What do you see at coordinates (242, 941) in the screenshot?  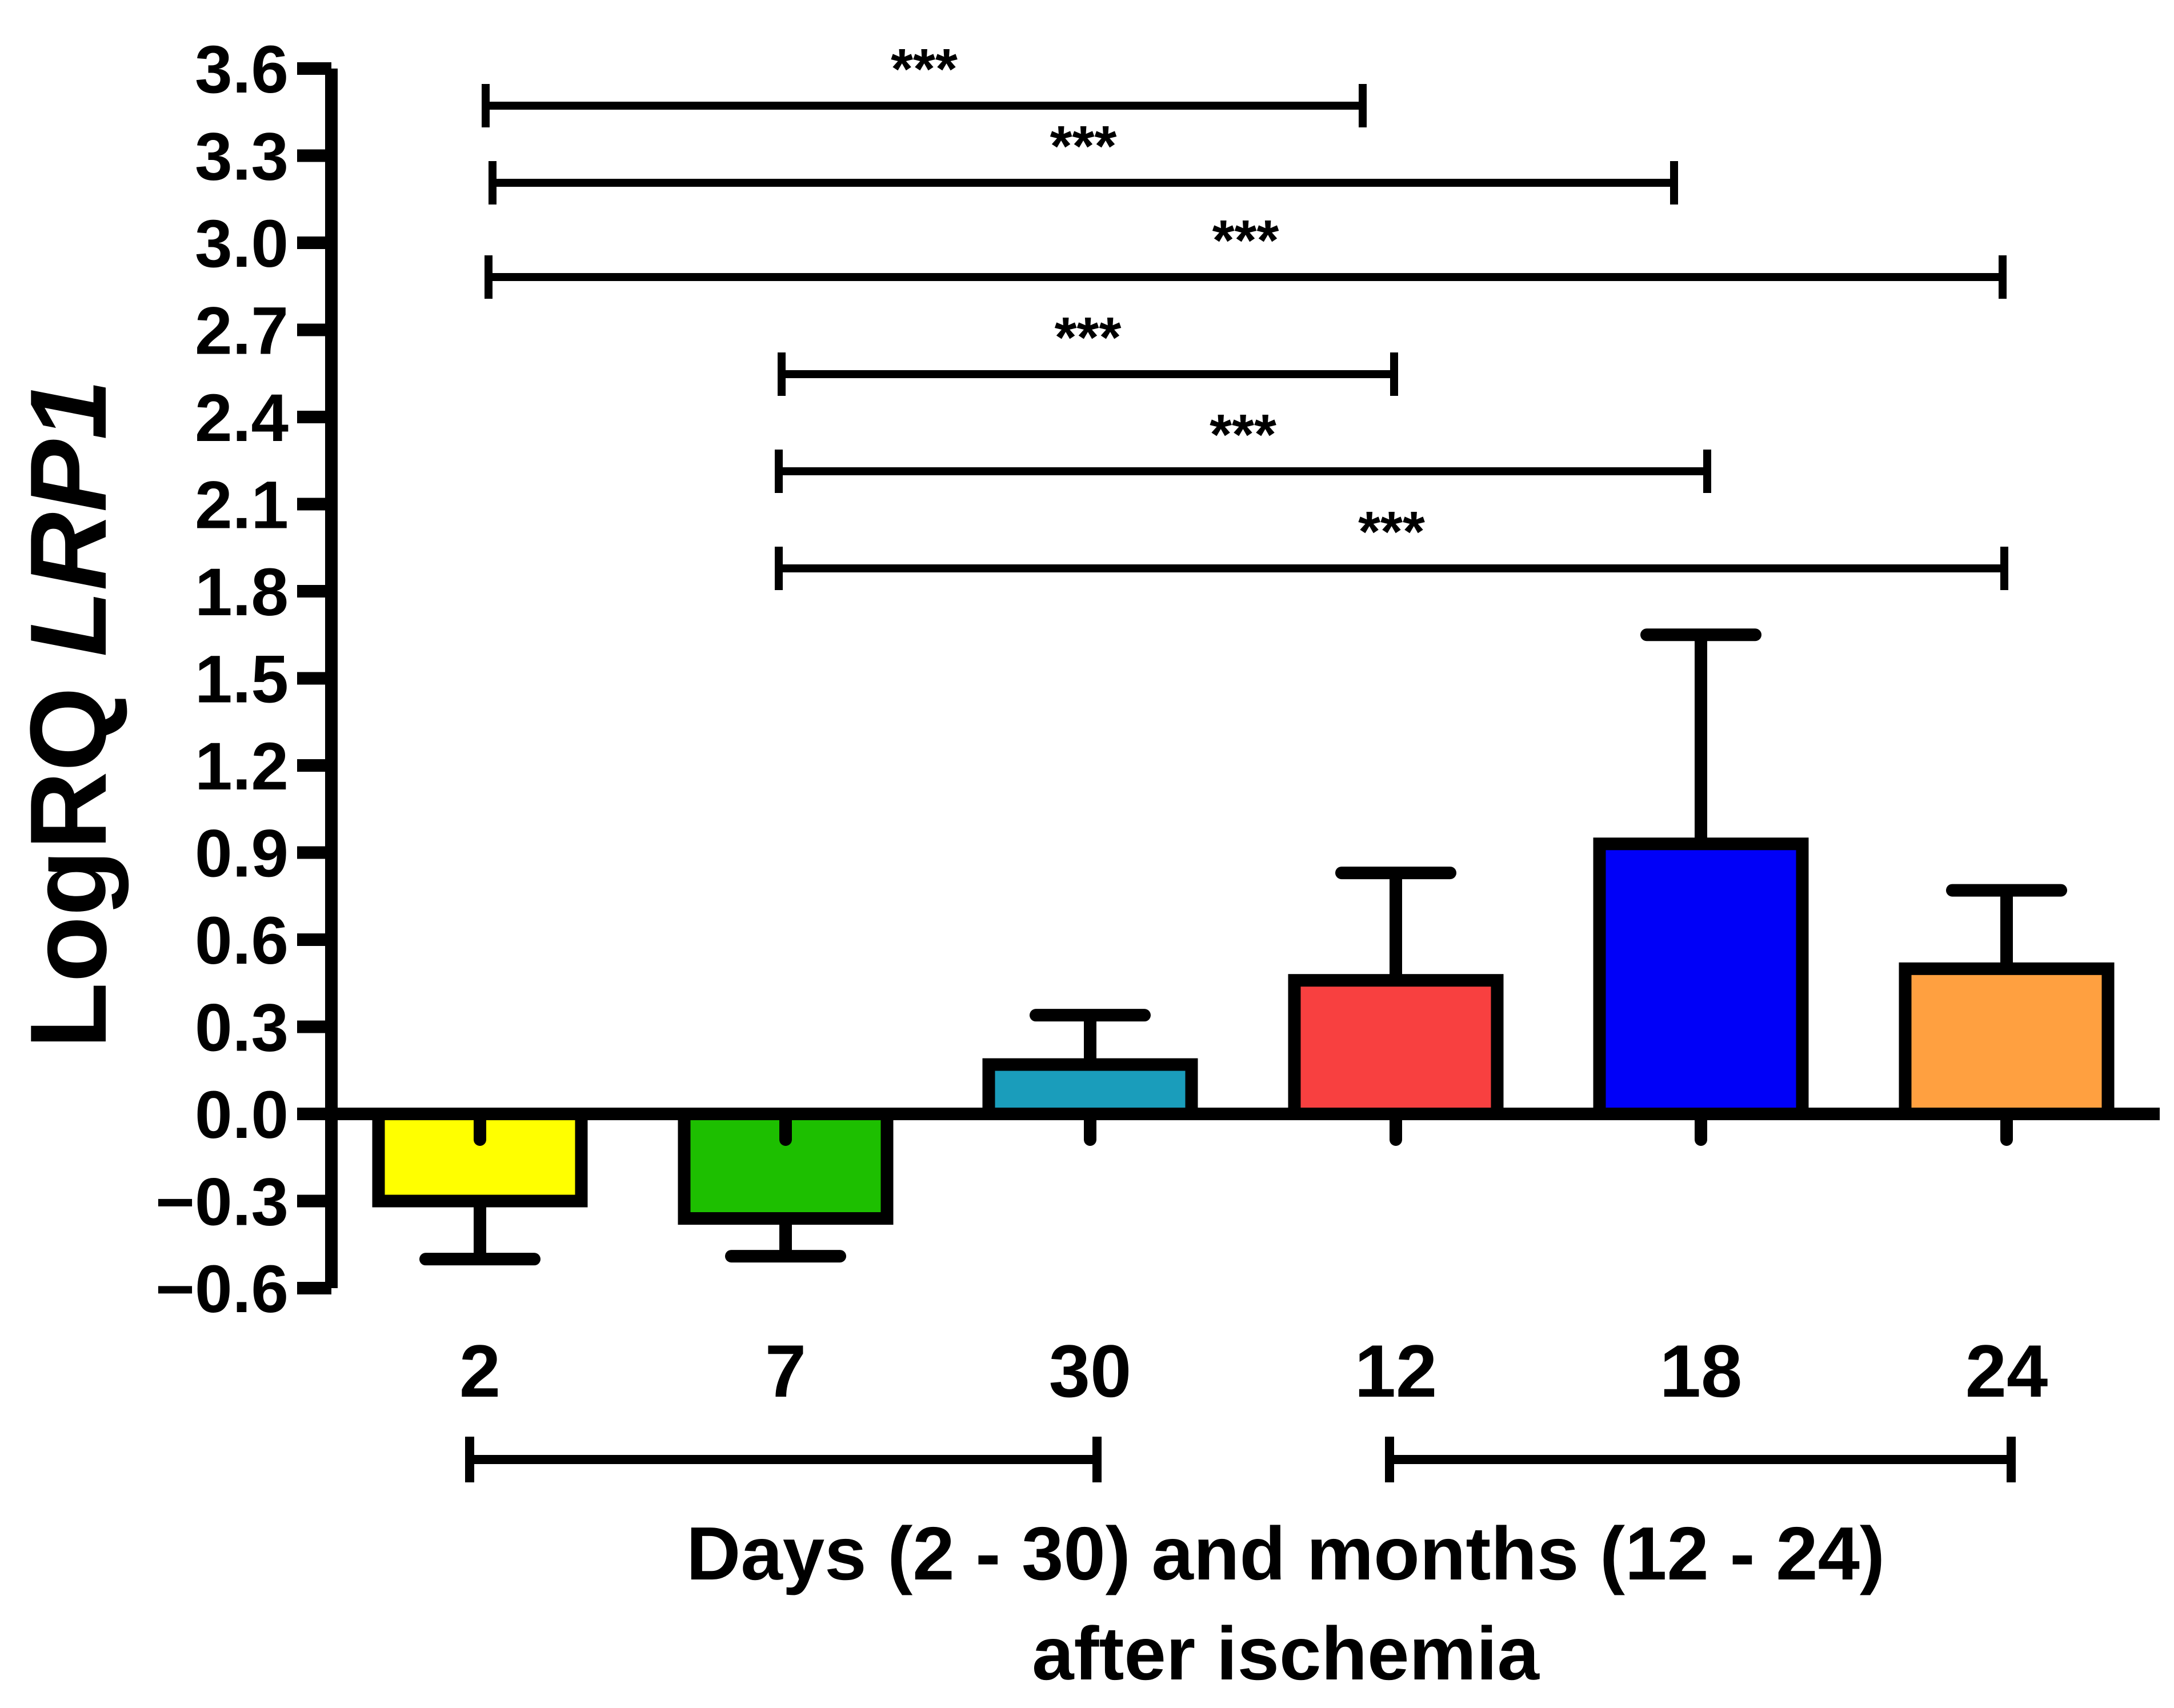 I see `y-tick-label: 0.6` at bounding box center [242, 941].